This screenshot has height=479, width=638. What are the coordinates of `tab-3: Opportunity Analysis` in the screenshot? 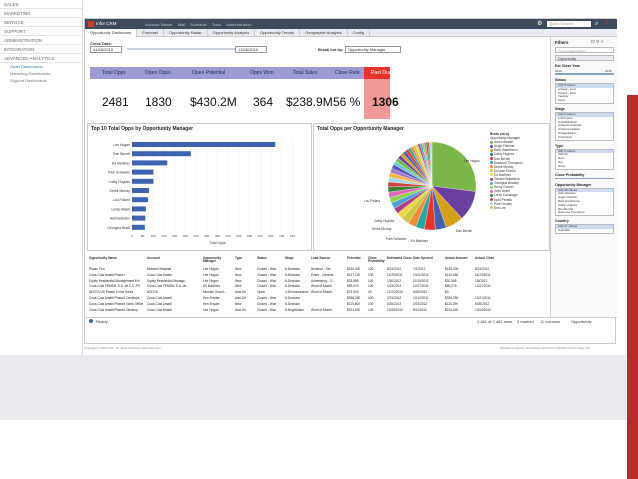 It's located at (232, 33).